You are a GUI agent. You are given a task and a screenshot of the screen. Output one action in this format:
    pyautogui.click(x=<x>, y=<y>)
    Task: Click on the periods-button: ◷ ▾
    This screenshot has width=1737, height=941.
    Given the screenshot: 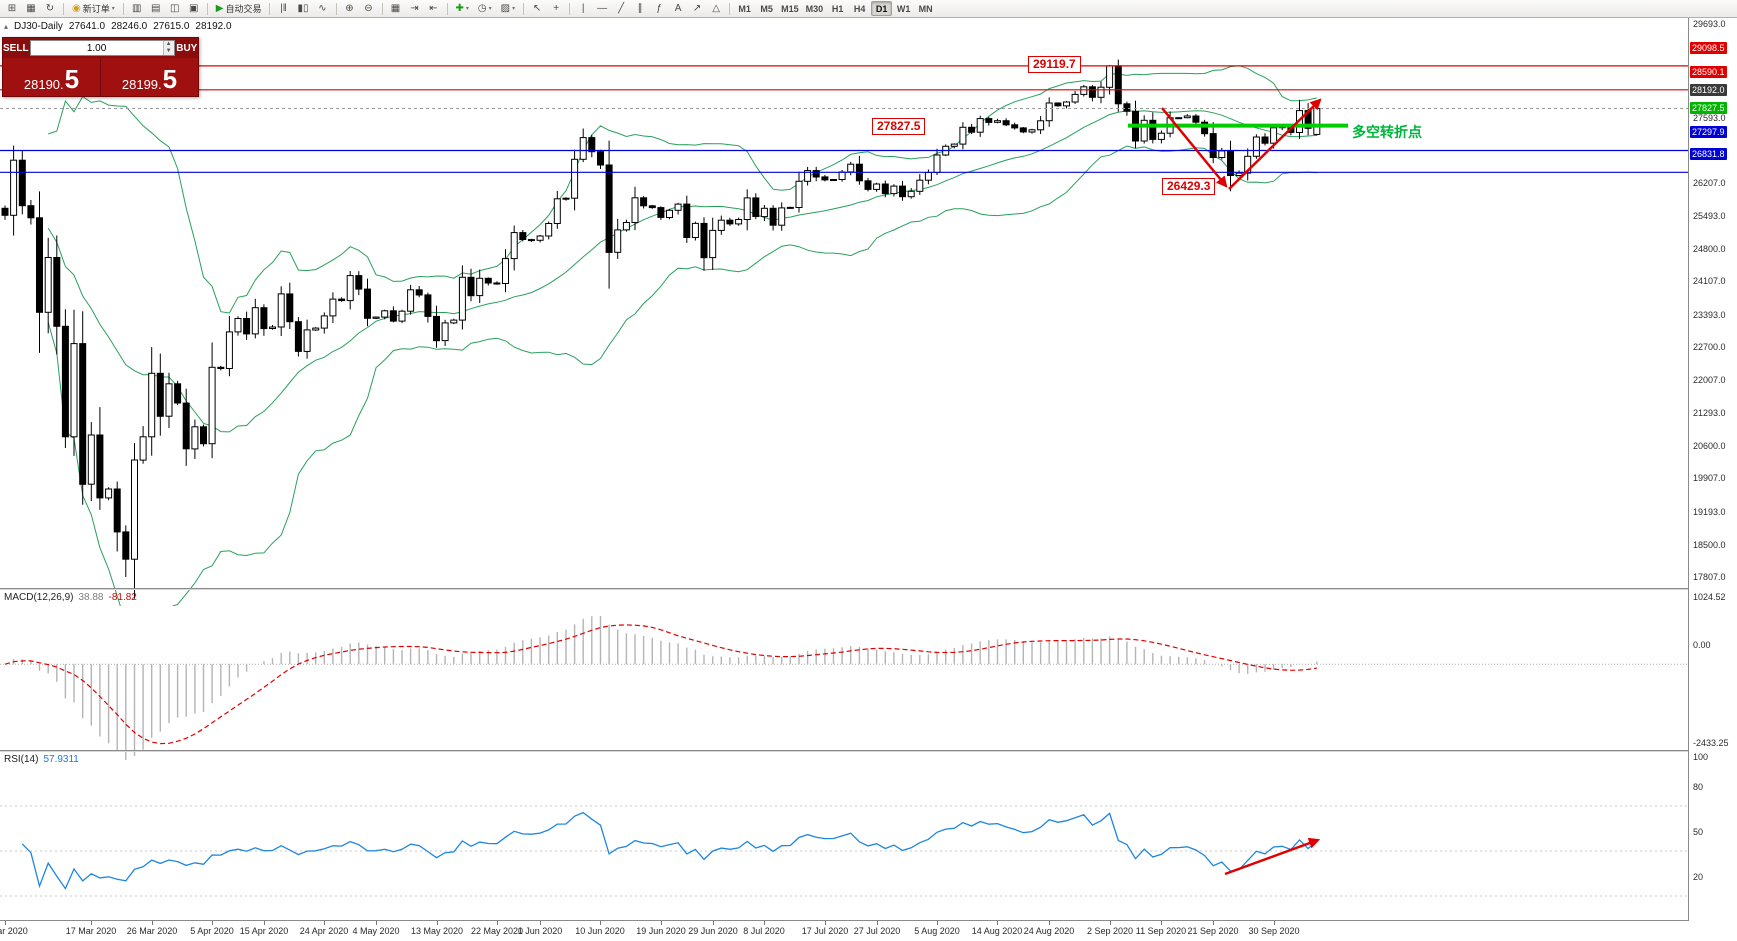 What is the action you would take?
    pyautogui.click(x=485, y=9)
    